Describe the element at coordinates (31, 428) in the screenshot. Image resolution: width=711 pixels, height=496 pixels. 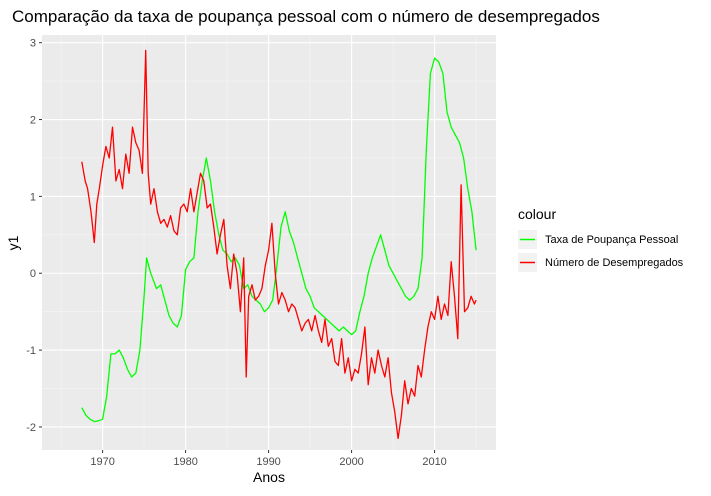
I see `y-tick-label: -2` at that location.